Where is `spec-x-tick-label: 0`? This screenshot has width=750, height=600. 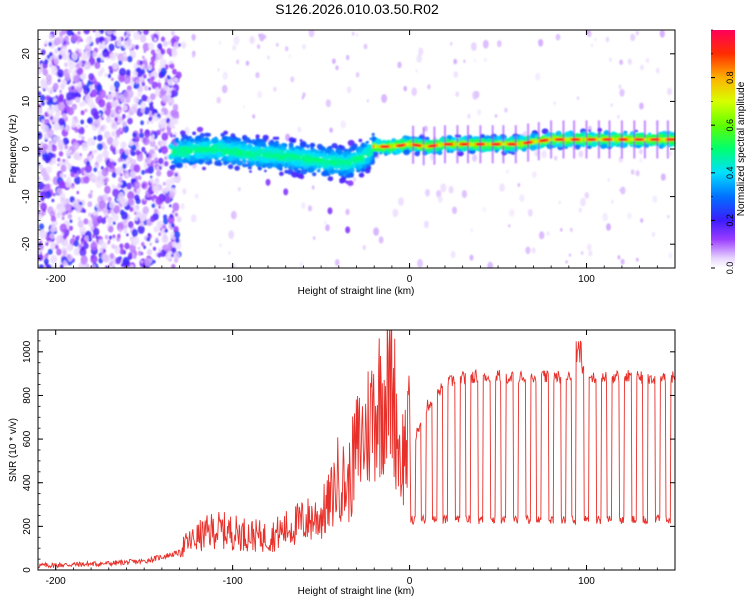
spec-x-tick-label: 0 is located at coordinates (410, 279).